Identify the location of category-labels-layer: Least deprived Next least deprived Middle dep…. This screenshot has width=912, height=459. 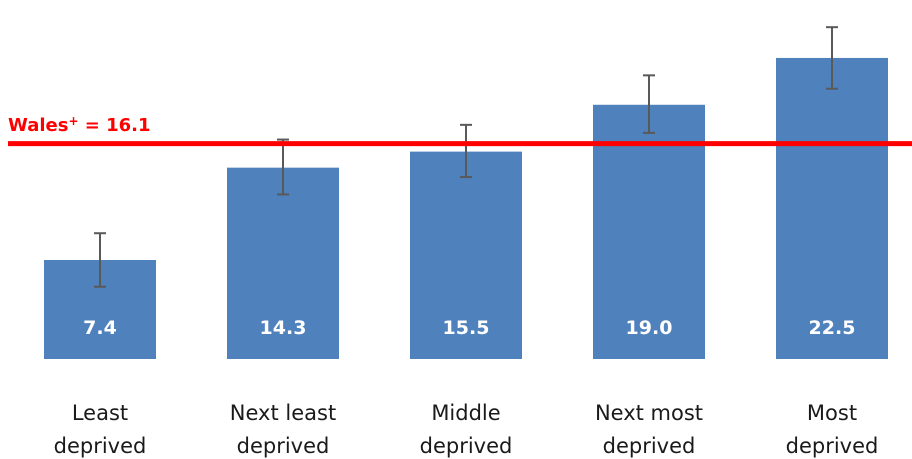
(466, 429).